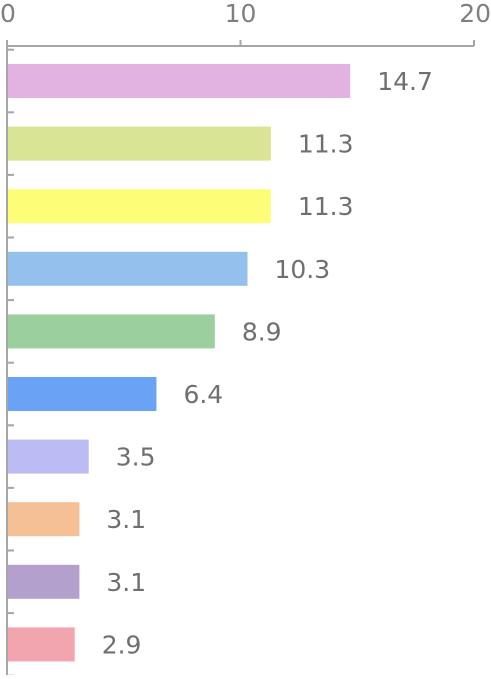  Describe the element at coordinates (303, 269) in the screenshot. I see `data-label: 10.3` at that location.